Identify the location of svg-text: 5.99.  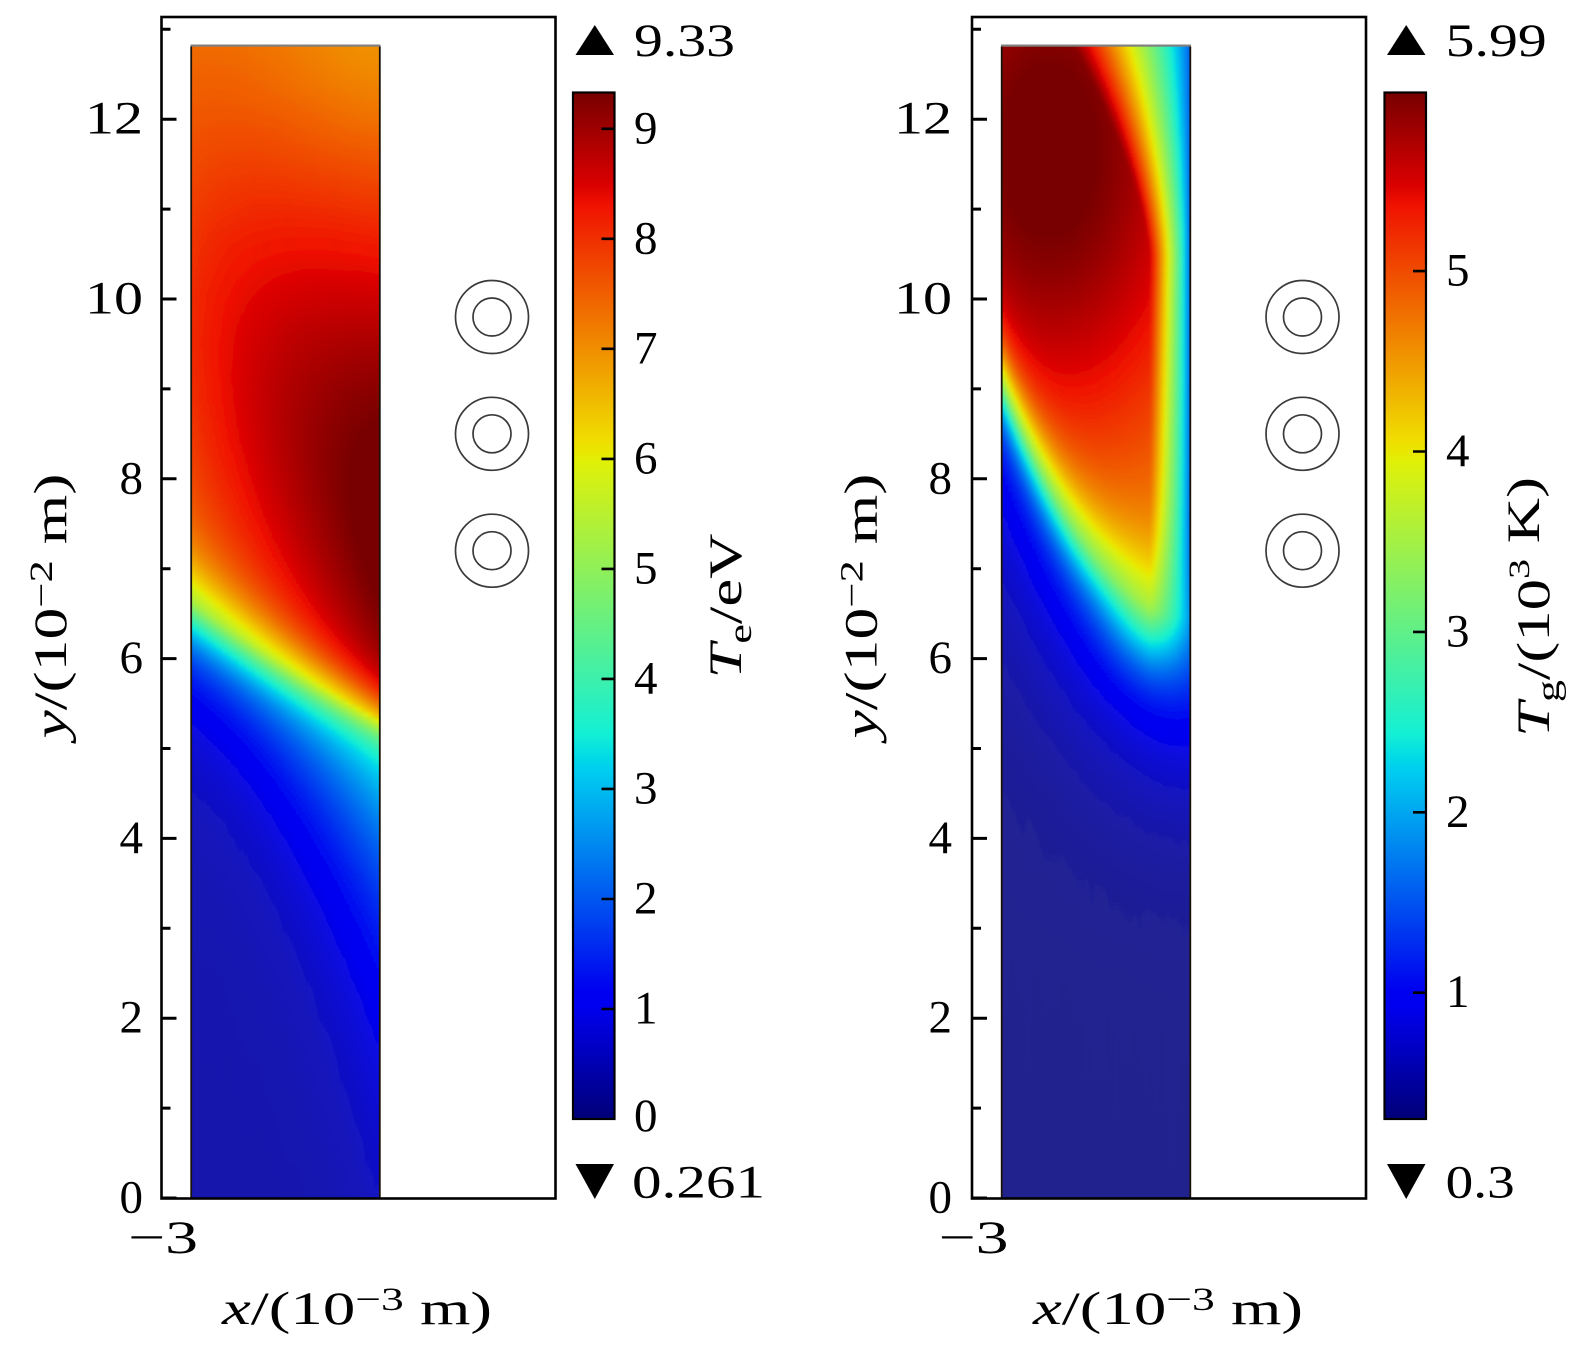
(1496, 41).